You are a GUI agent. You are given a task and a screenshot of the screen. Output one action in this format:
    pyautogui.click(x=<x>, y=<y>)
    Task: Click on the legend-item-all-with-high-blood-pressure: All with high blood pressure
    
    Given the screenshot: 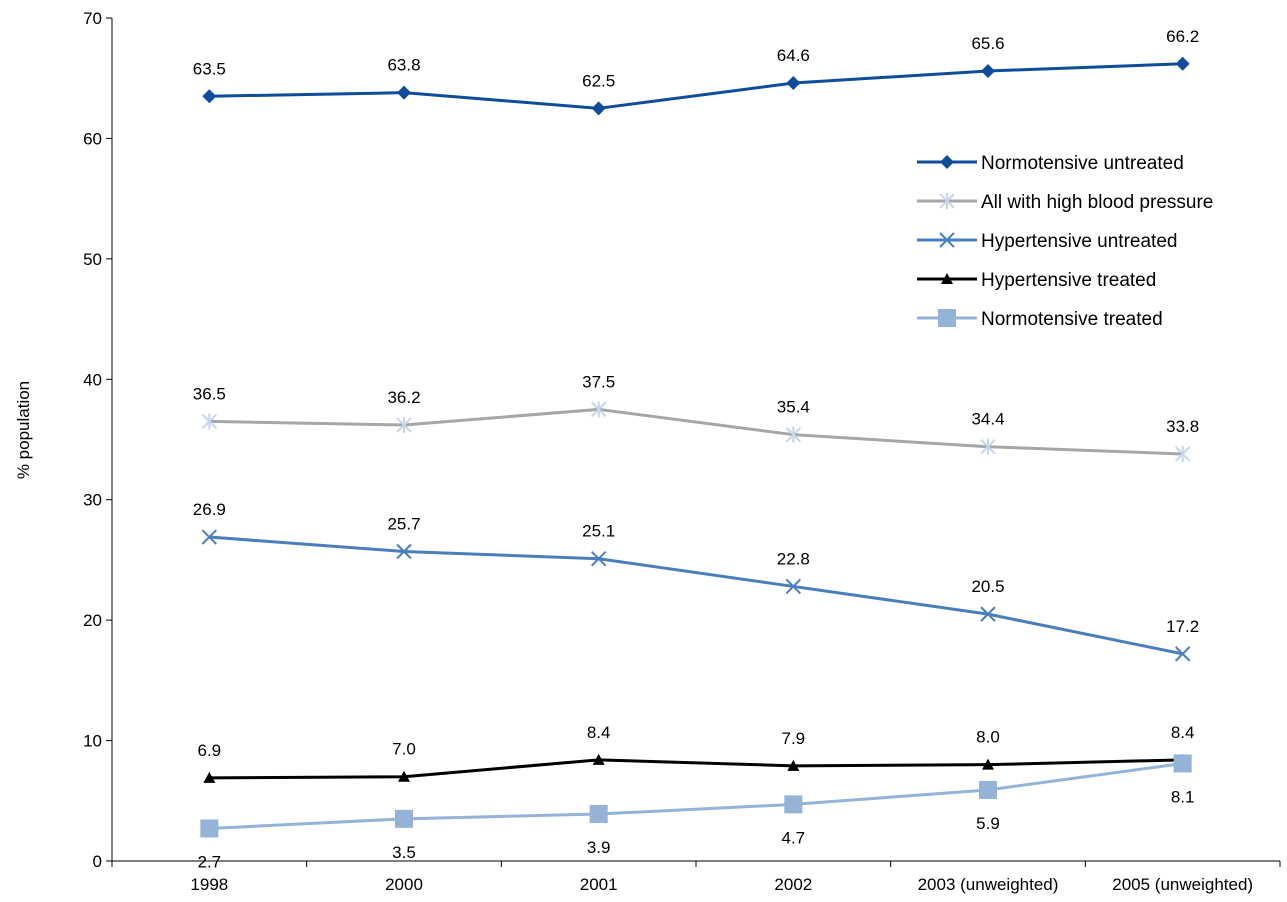 What is the action you would take?
    pyautogui.click(x=1065, y=202)
    